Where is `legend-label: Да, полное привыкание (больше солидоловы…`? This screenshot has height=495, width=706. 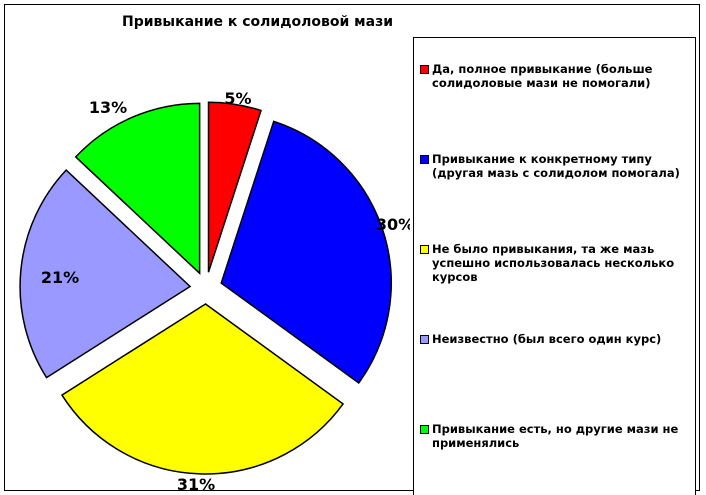
legend-label: Да, полное привыкание (больше солидоловы… is located at coordinates (542, 76).